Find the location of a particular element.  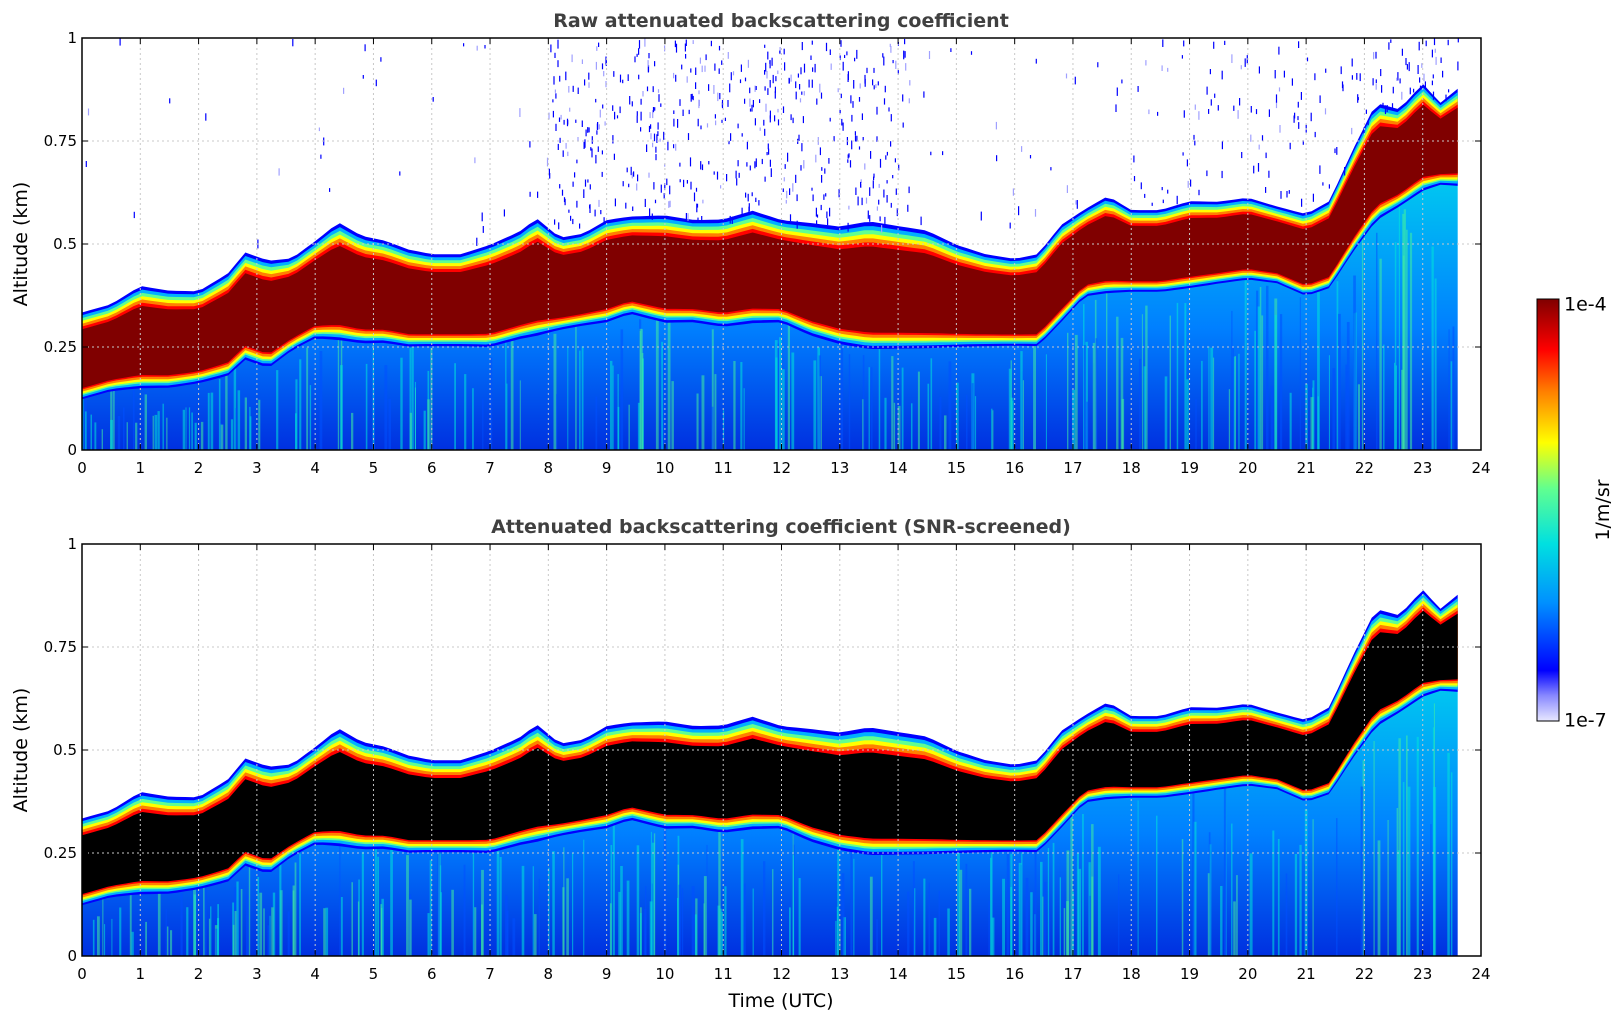

x-tick-label: 18 is located at coordinates (1131, 468).